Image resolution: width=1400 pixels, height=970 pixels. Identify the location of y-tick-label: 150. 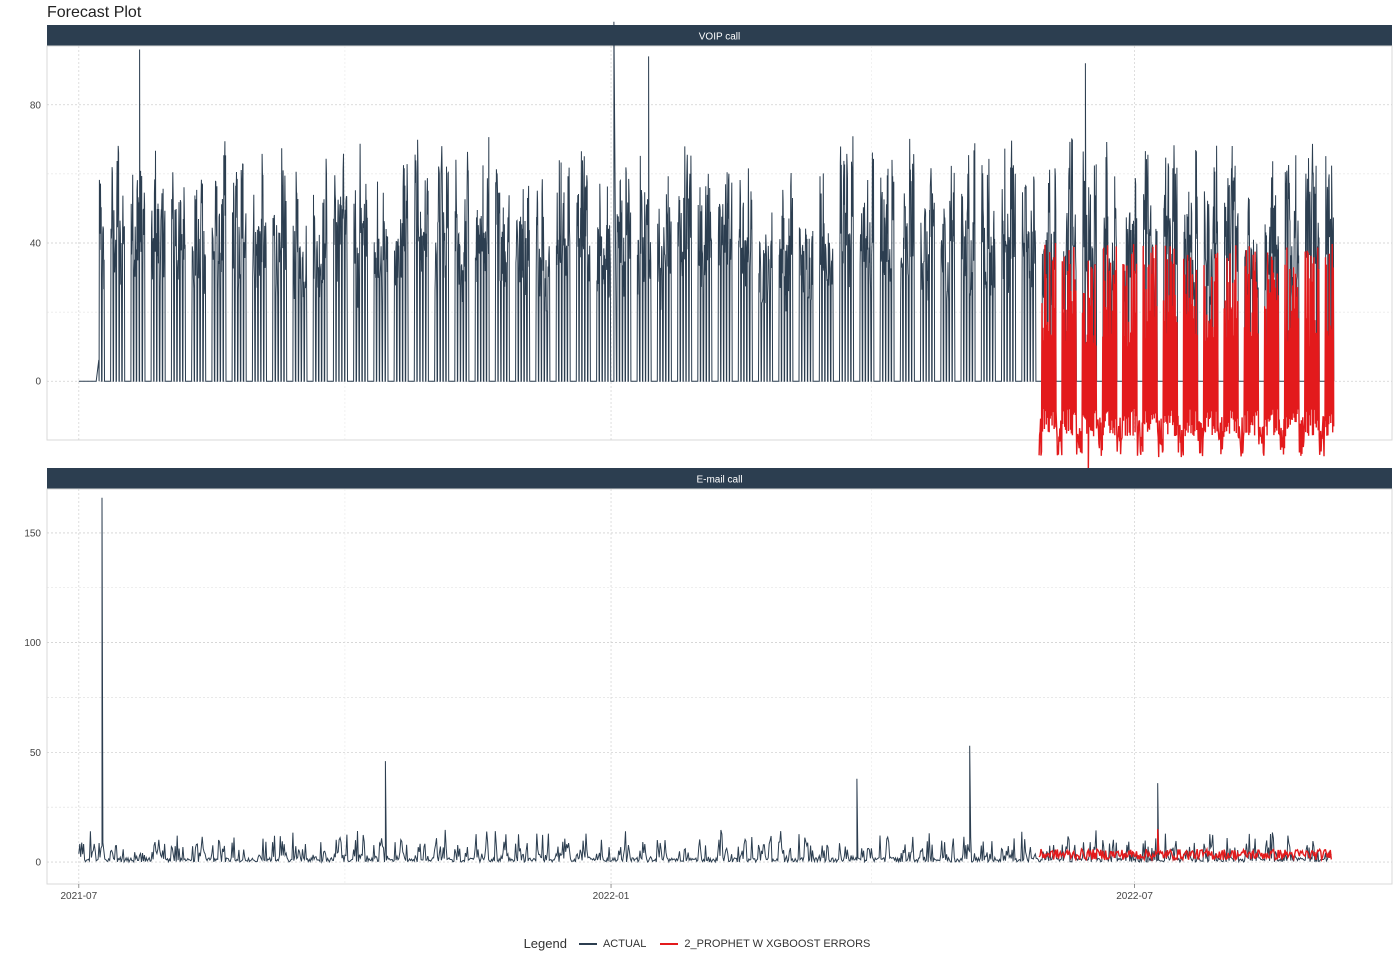
(32, 533).